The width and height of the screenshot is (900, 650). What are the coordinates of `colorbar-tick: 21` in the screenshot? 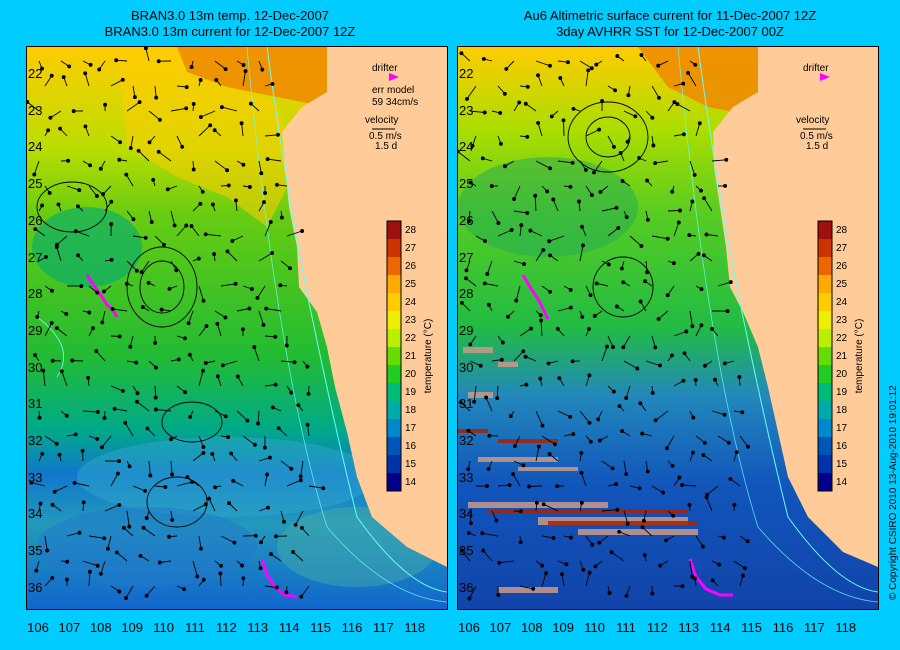 It's located at (411, 356).